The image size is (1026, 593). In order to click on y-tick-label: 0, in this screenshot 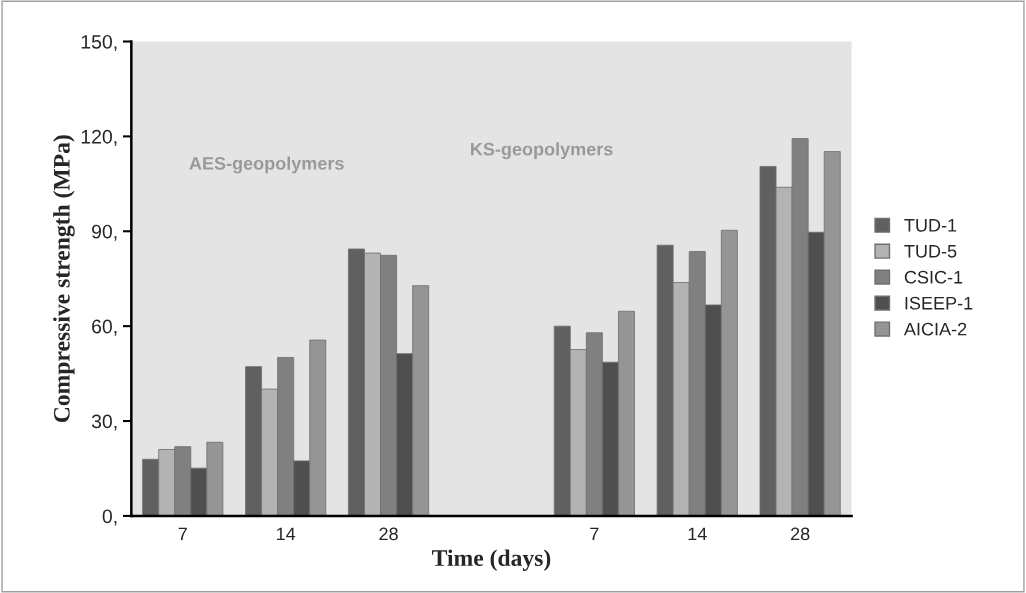, I will do `click(109, 517)`.